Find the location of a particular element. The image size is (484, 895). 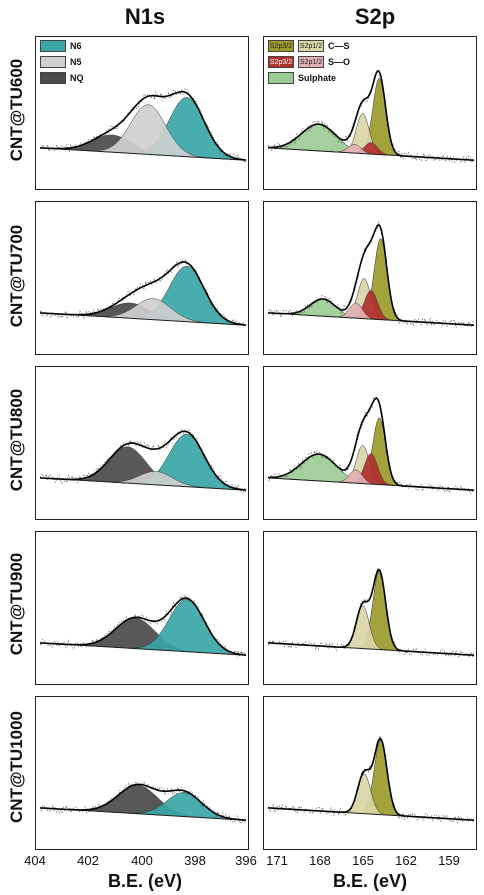

n1s-envelope-tu700 is located at coordinates (143, 293).